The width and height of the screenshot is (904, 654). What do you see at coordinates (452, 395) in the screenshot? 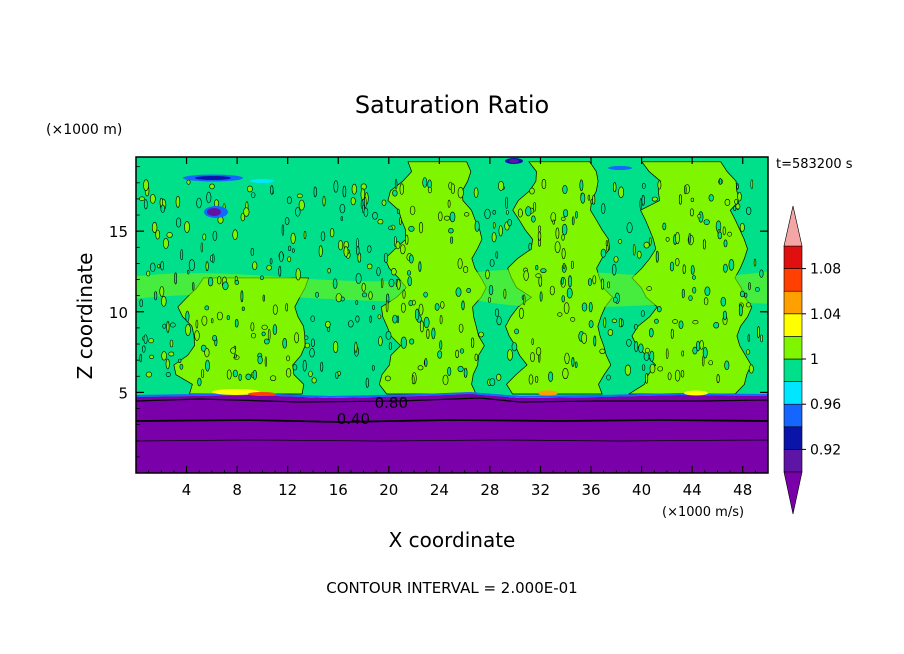
I see `boundary-blue-band` at bounding box center [452, 395].